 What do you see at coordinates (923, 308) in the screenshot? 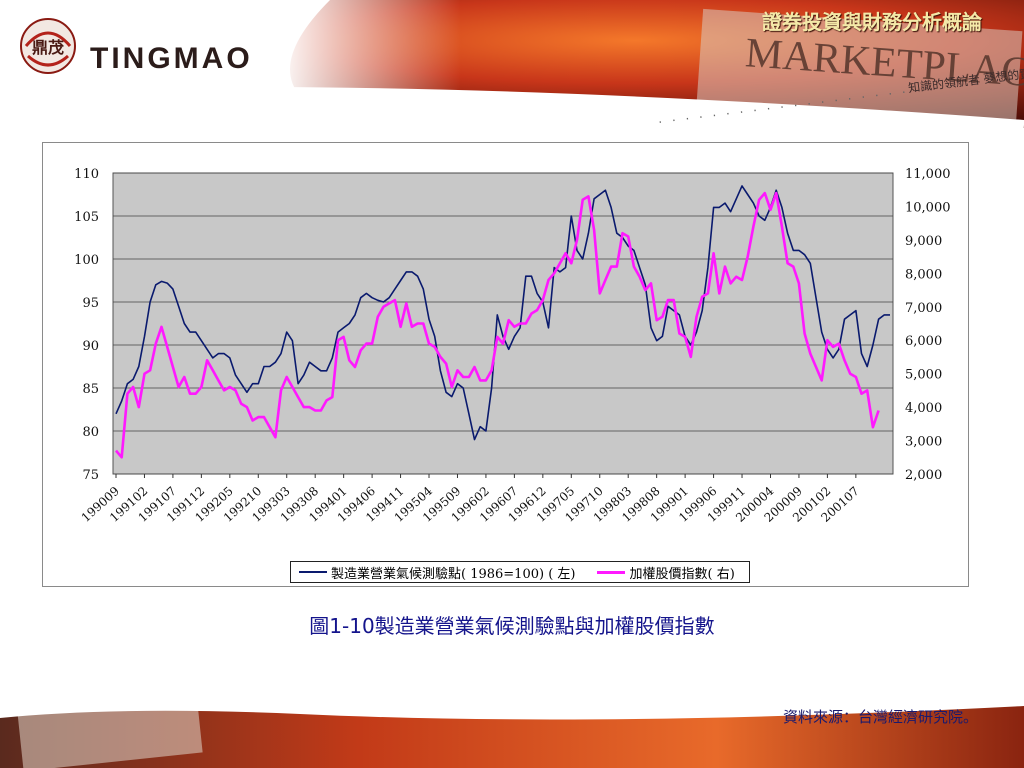
I see `y-right-tick-label: 7,000` at bounding box center [923, 308].